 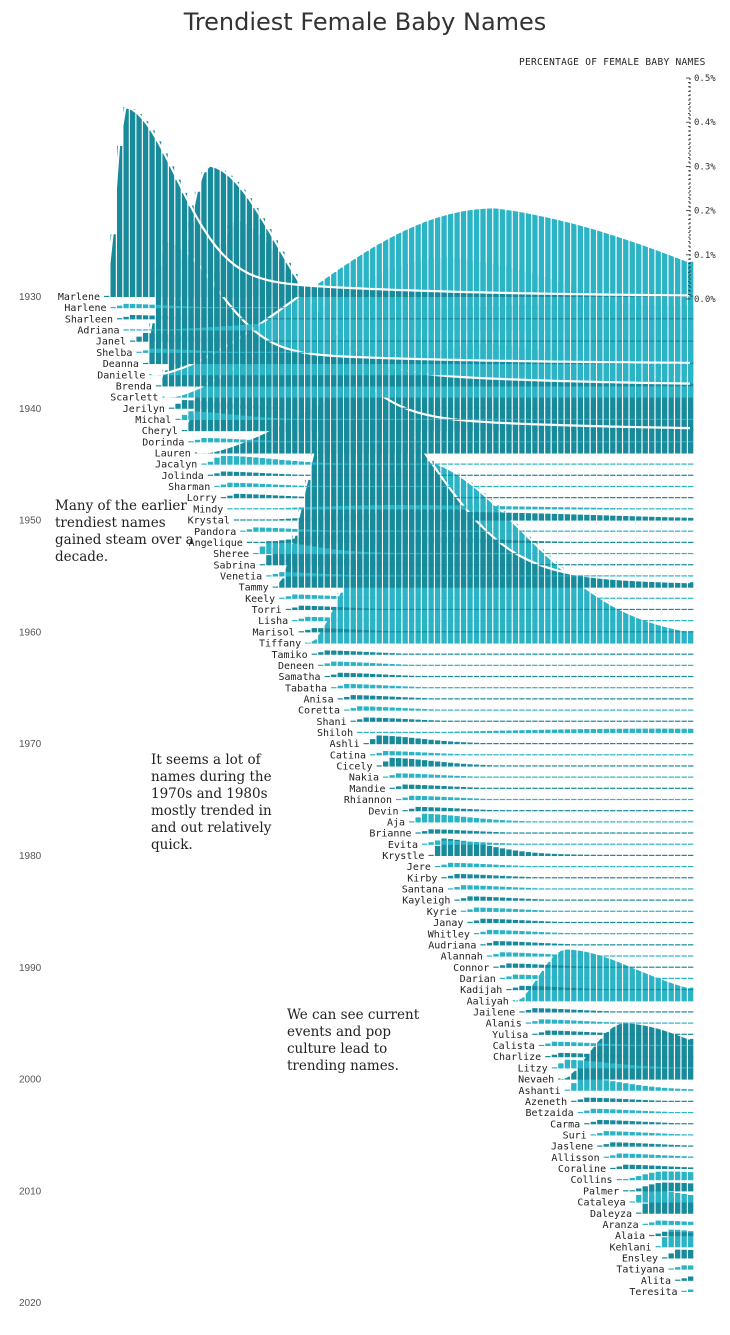 What do you see at coordinates (444, 576) in the screenshot?
I see `bar-venetia-1982` at bounding box center [444, 576].